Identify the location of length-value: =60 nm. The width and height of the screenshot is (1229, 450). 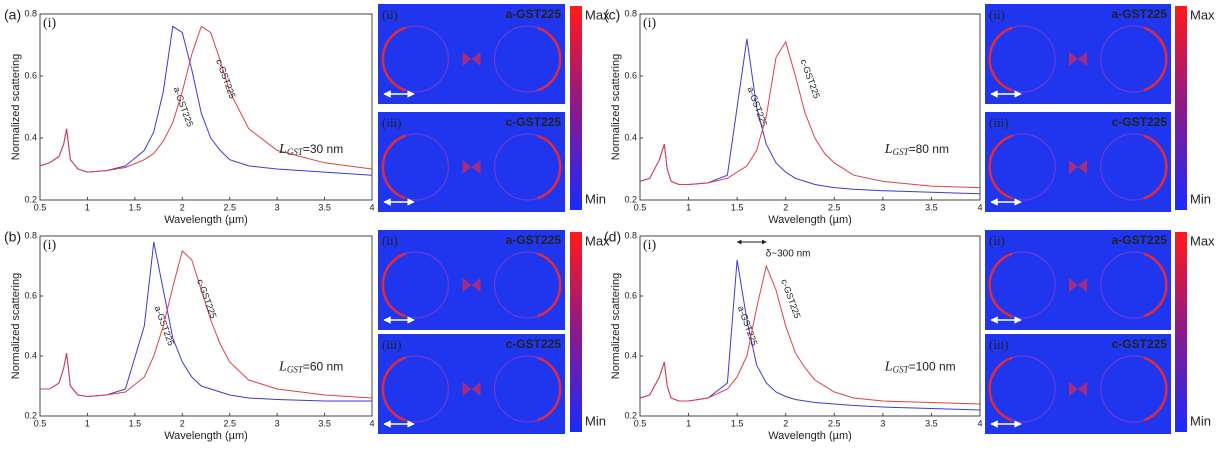
(323, 367).